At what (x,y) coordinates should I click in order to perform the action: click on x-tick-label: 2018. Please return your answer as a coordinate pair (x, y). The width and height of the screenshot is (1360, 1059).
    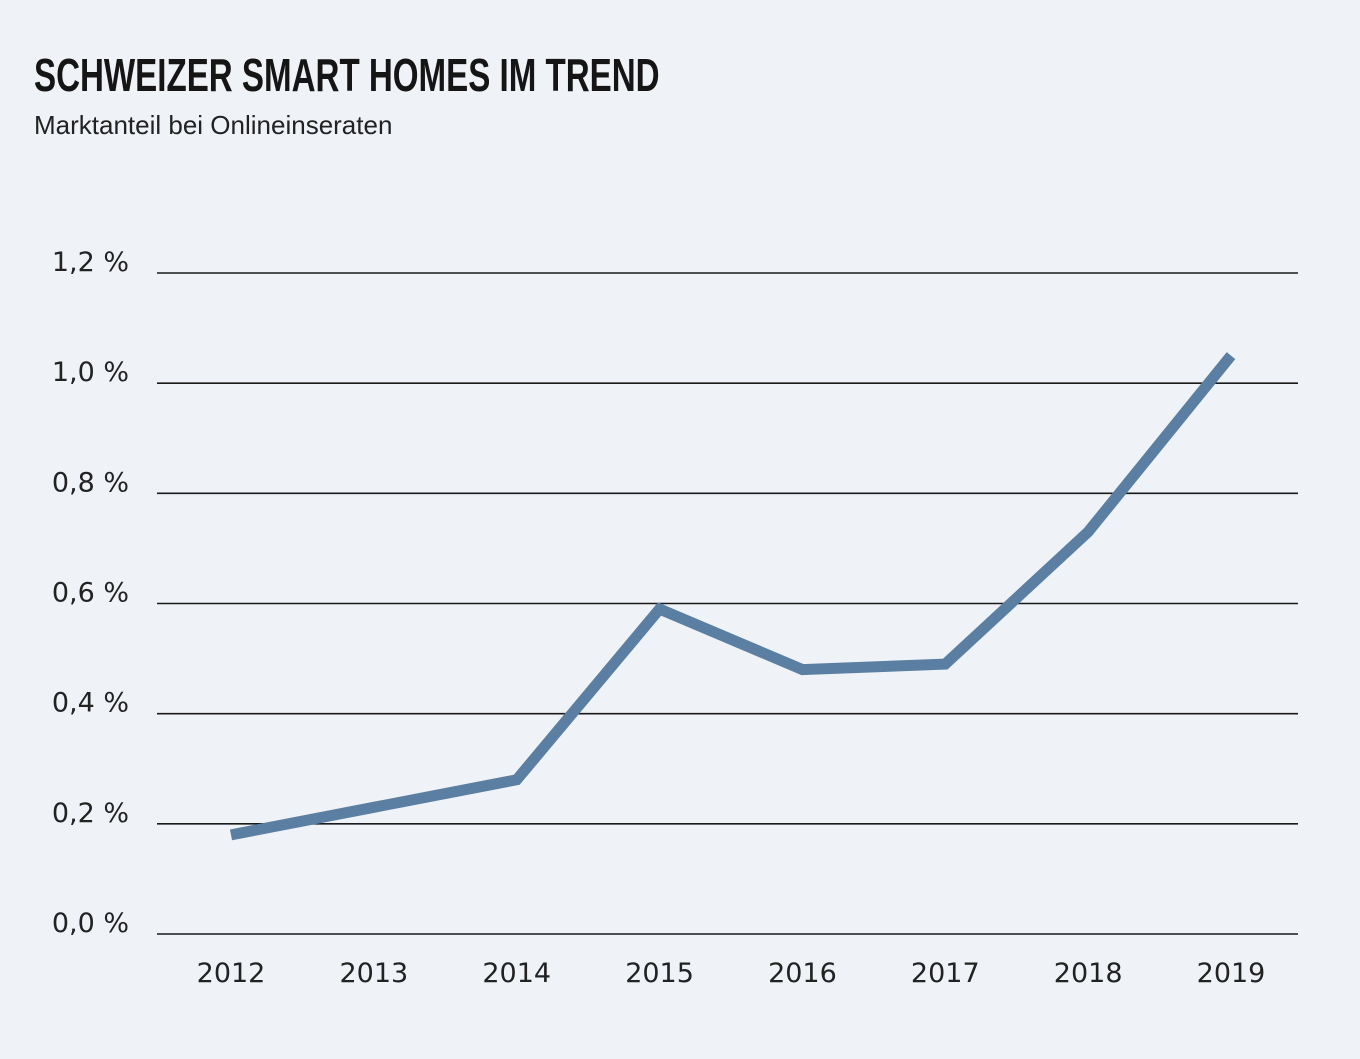
    Looking at the image, I should click on (1088, 973).